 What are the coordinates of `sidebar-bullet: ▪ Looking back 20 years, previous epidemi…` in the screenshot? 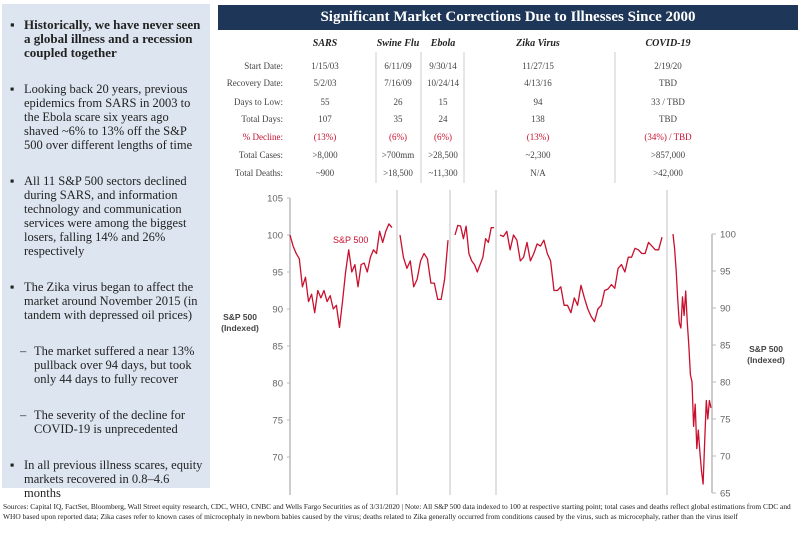 It's located at (108, 117).